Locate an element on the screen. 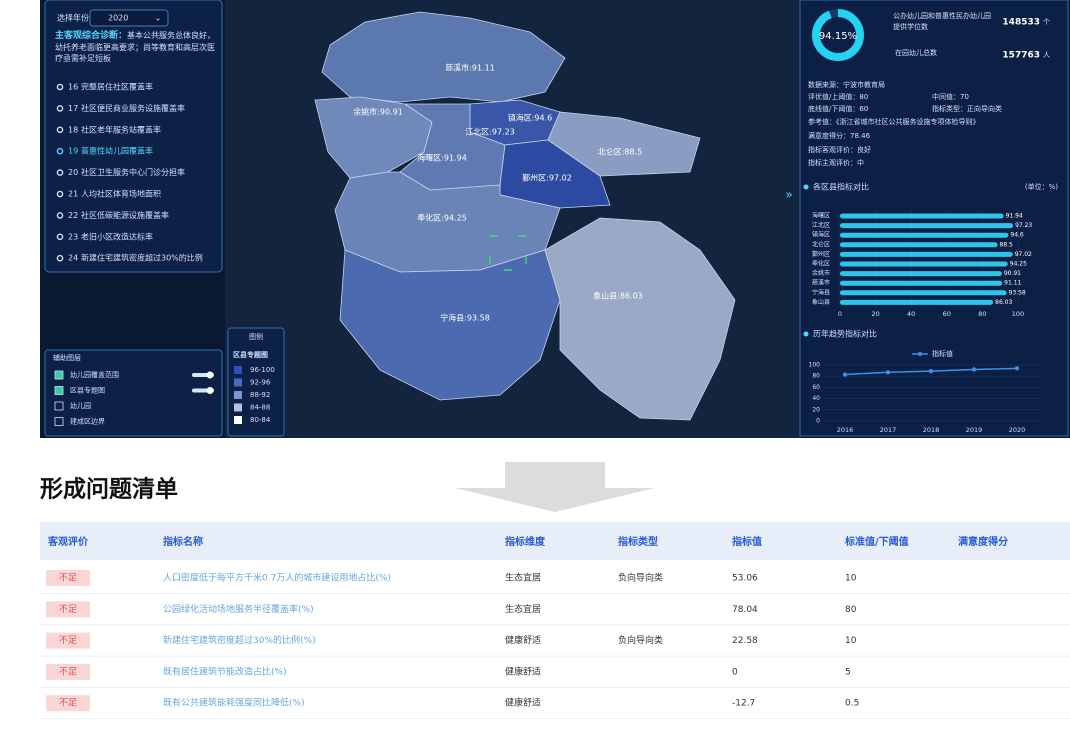 Image resolution: width=1070 pixels, height=733 pixels. legend-subtitle: 区县专题图 is located at coordinates (250, 354).